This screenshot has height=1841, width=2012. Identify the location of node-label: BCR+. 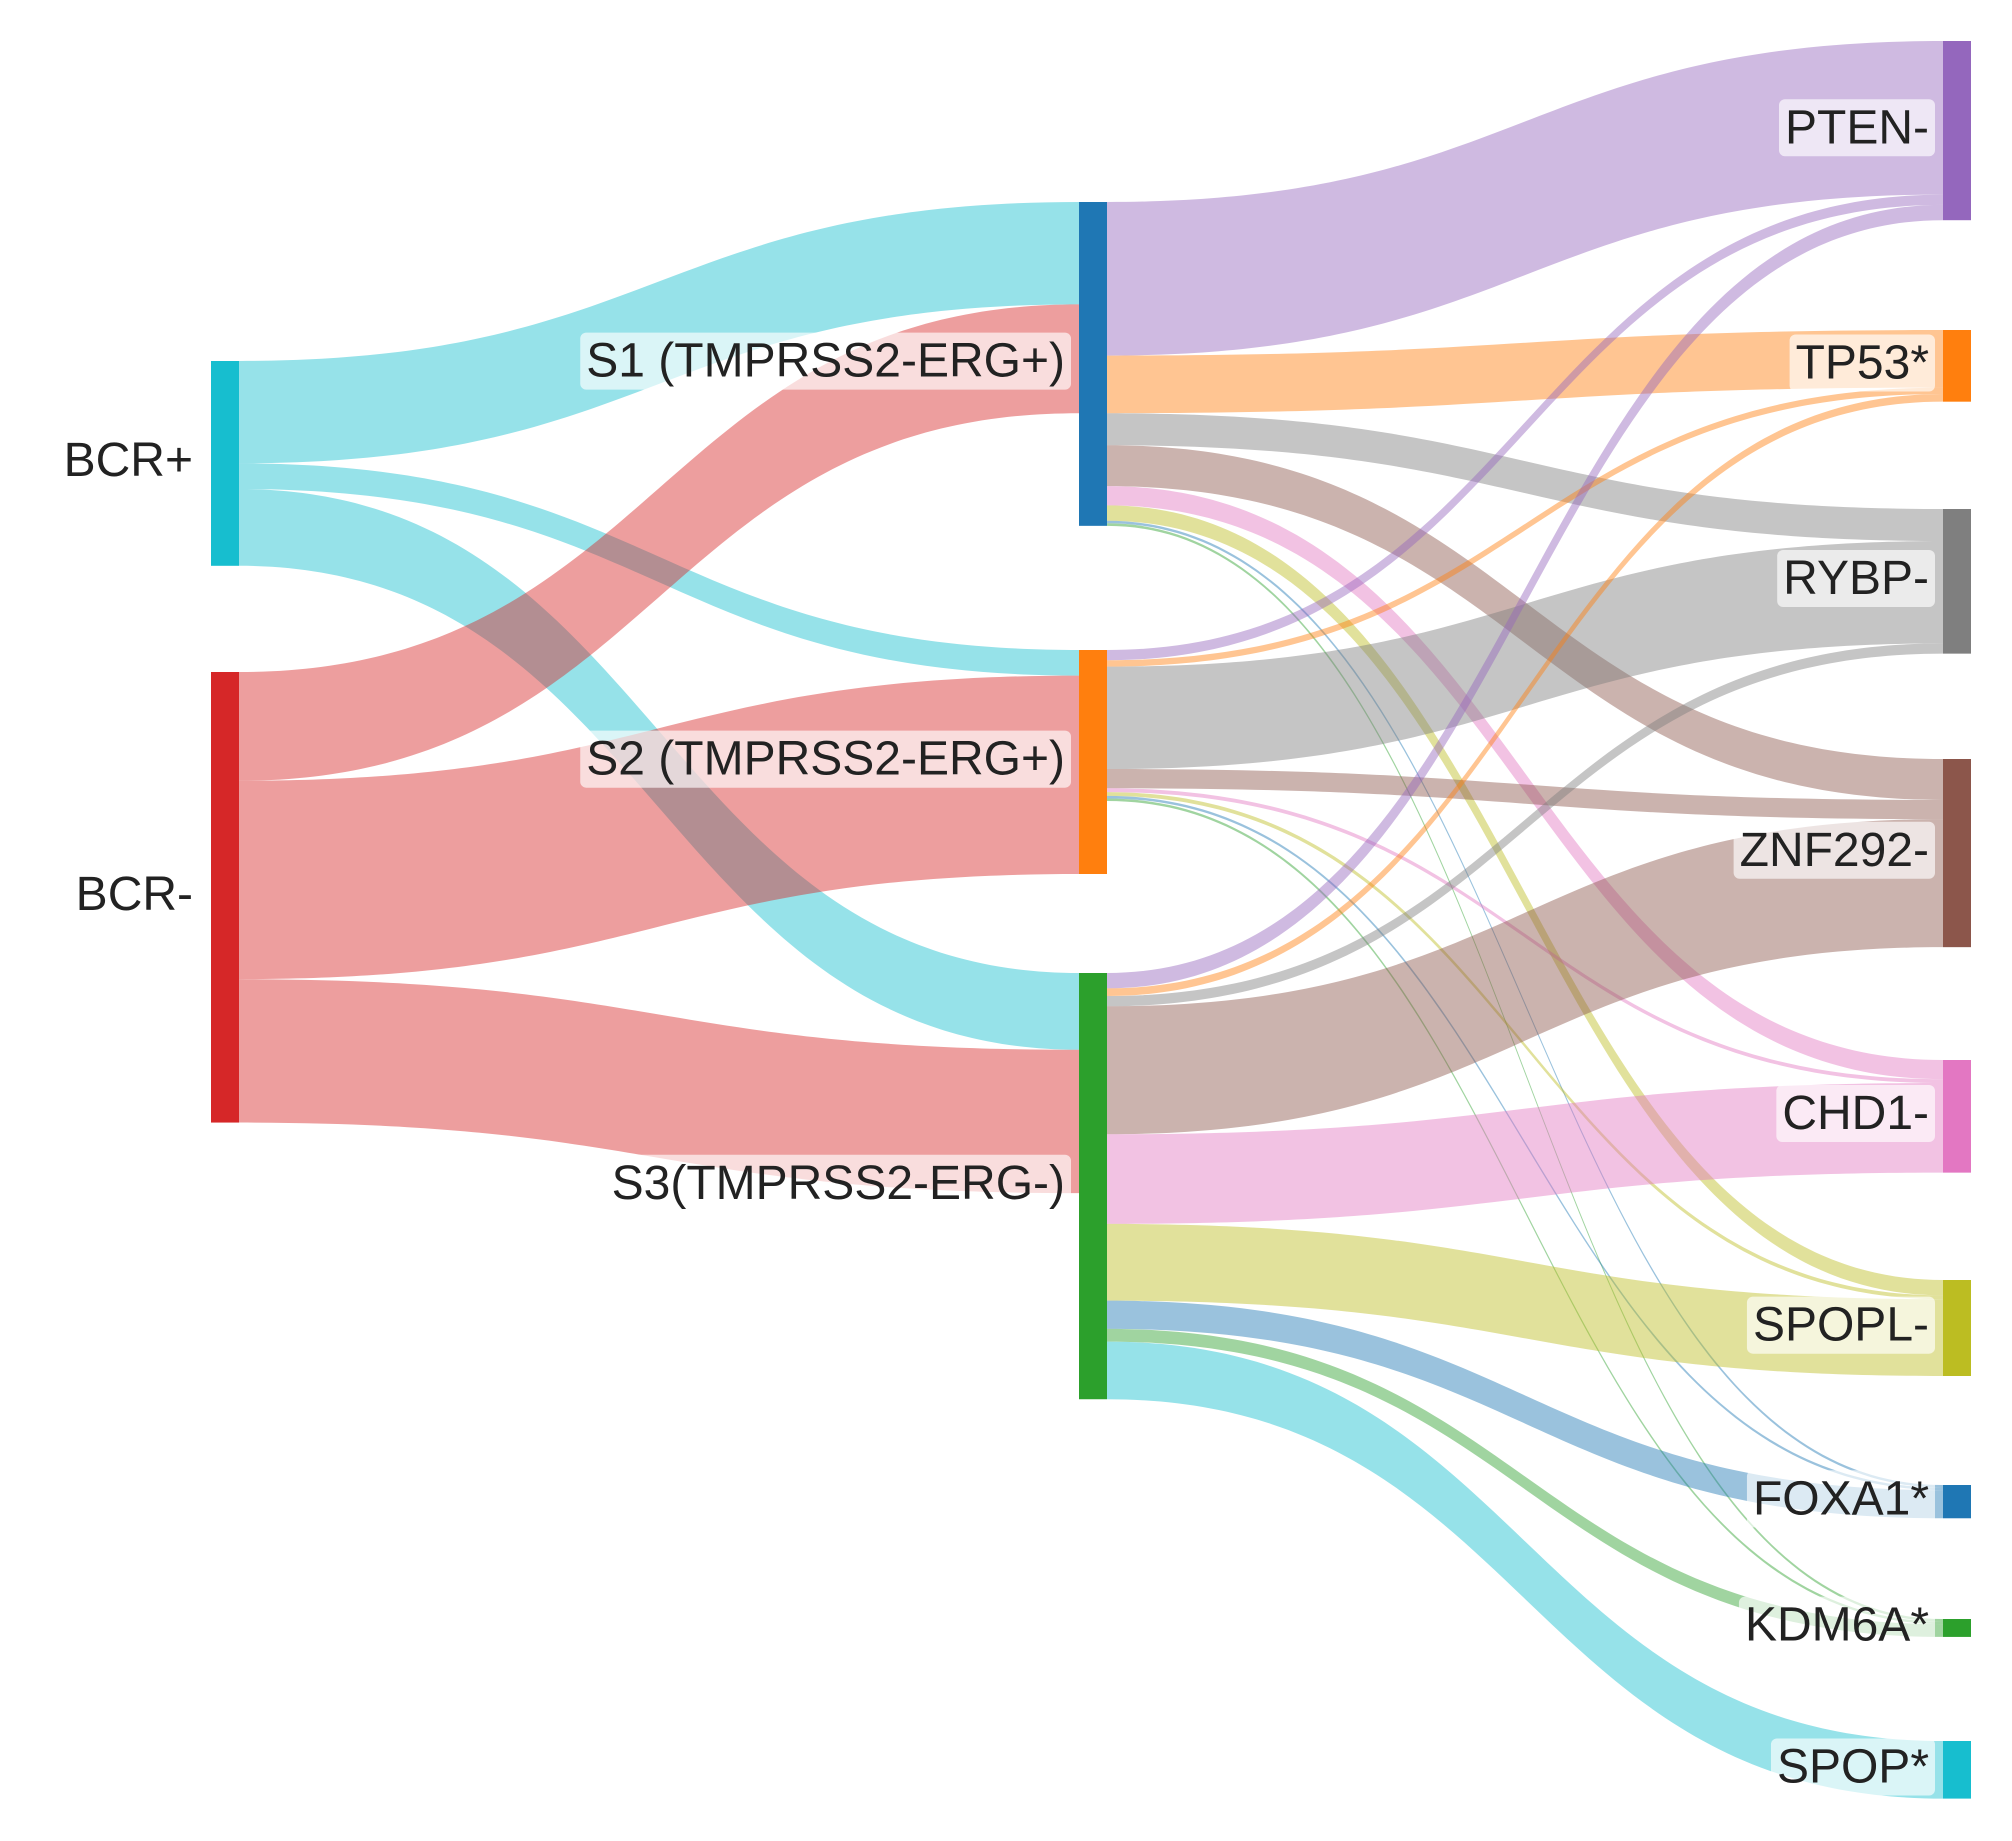
(128, 460).